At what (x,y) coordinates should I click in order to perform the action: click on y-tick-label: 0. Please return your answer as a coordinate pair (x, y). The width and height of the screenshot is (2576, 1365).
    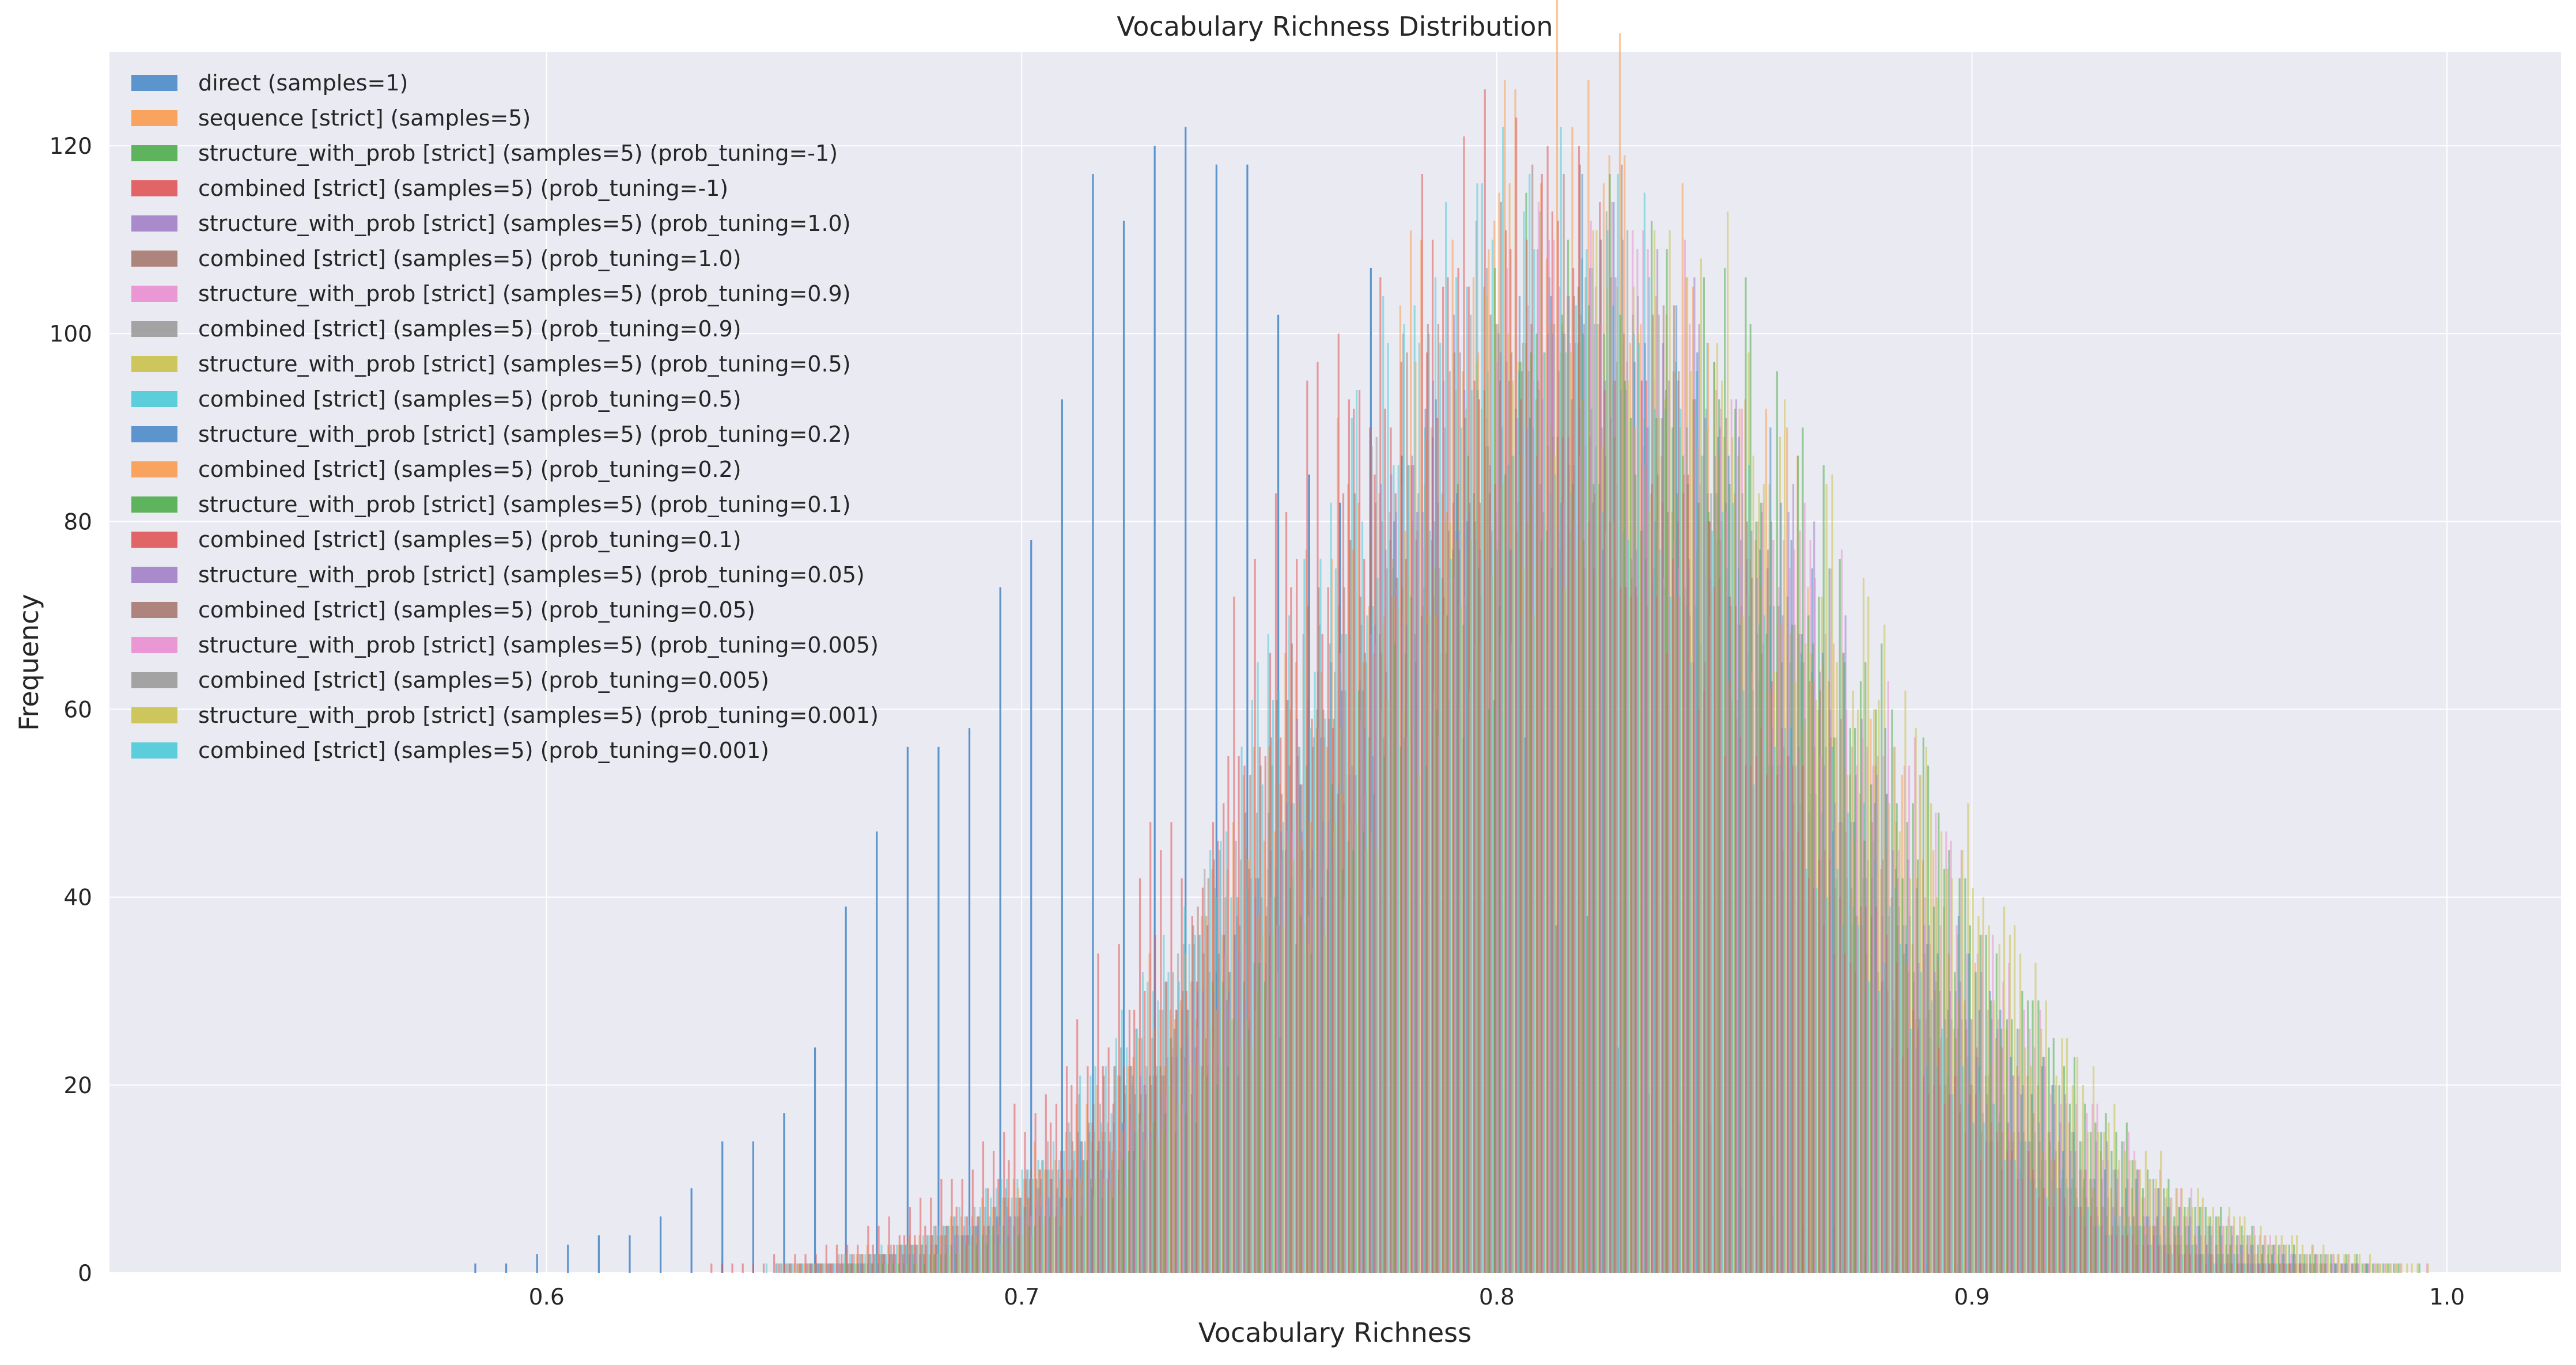
    Looking at the image, I should click on (85, 1274).